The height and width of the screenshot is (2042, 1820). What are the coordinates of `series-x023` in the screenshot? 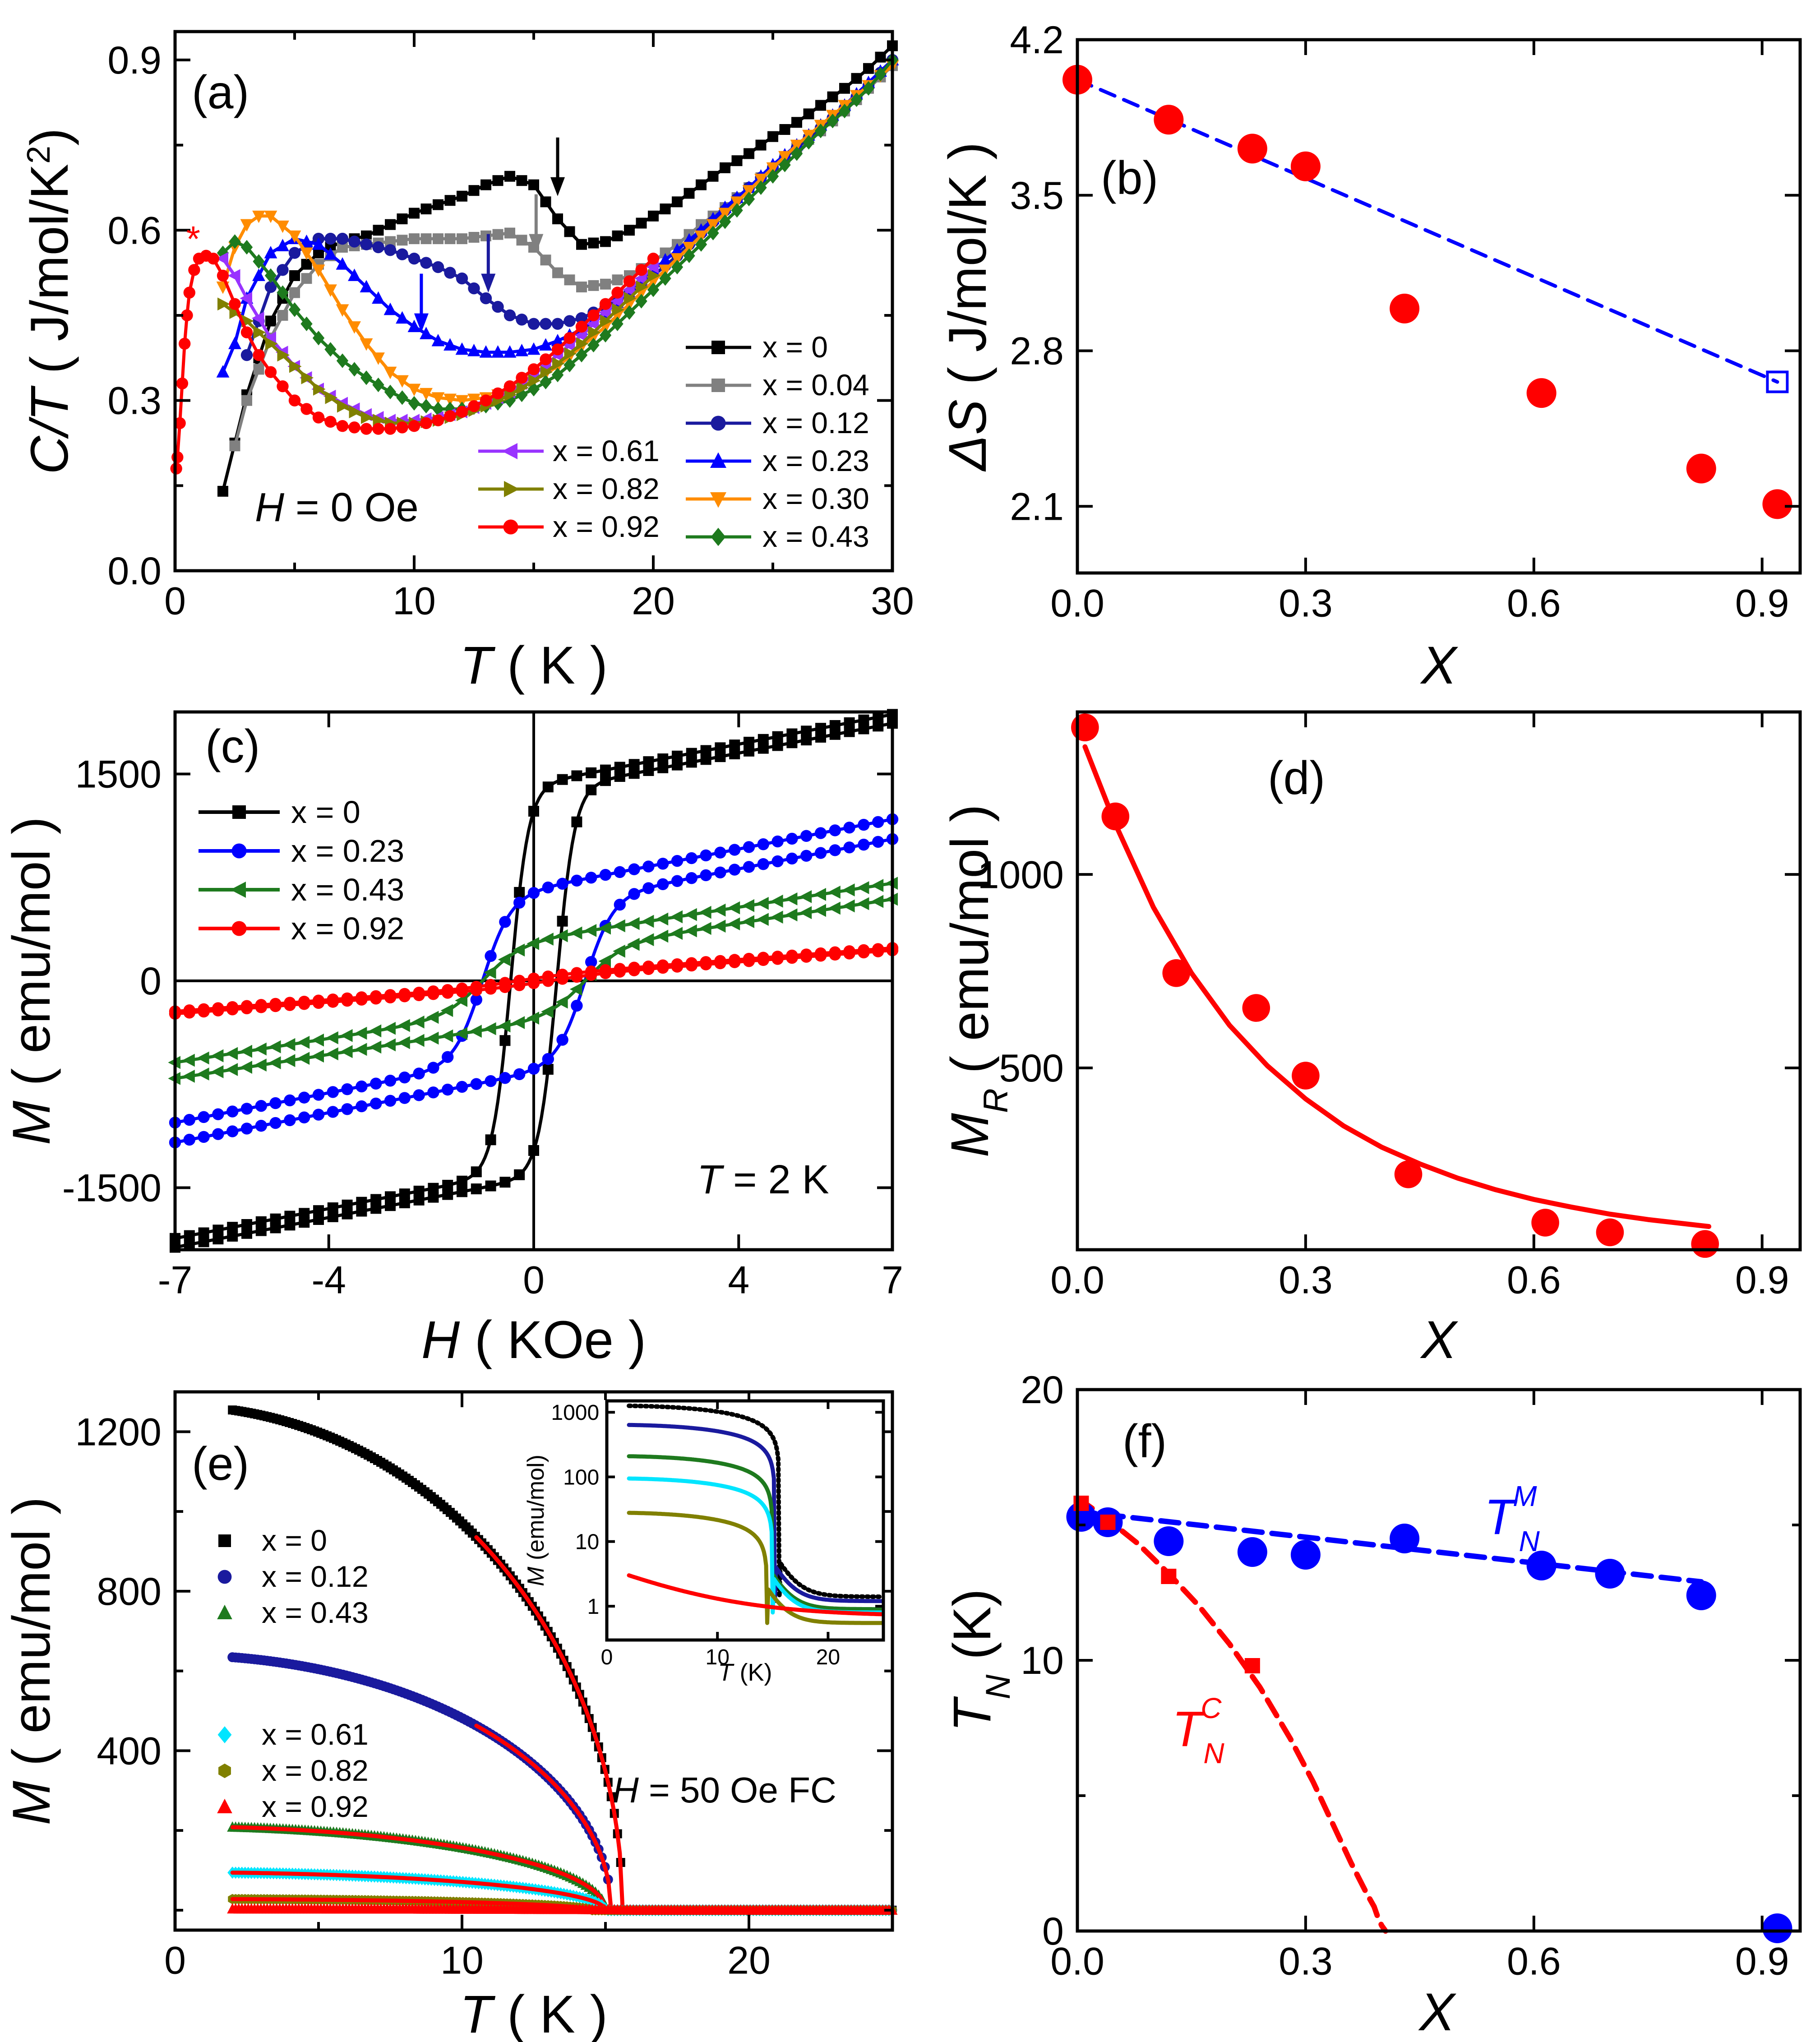 It's located at (534, 981).